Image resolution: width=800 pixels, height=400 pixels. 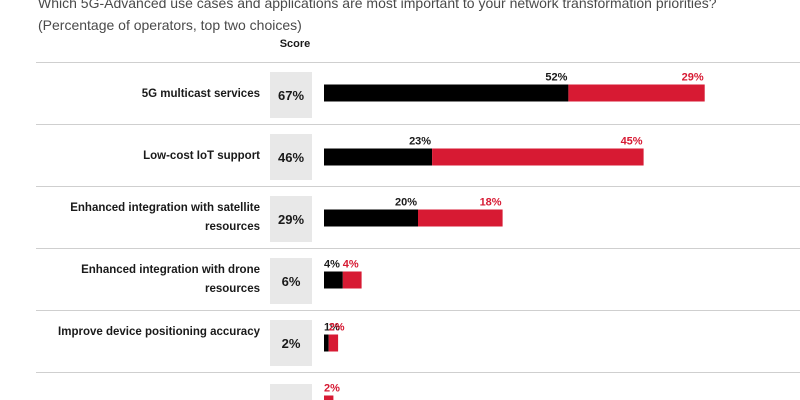 What do you see at coordinates (291, 343) in the screenshot?
I see `score-box: 2%` at bounding box center [291, 343].